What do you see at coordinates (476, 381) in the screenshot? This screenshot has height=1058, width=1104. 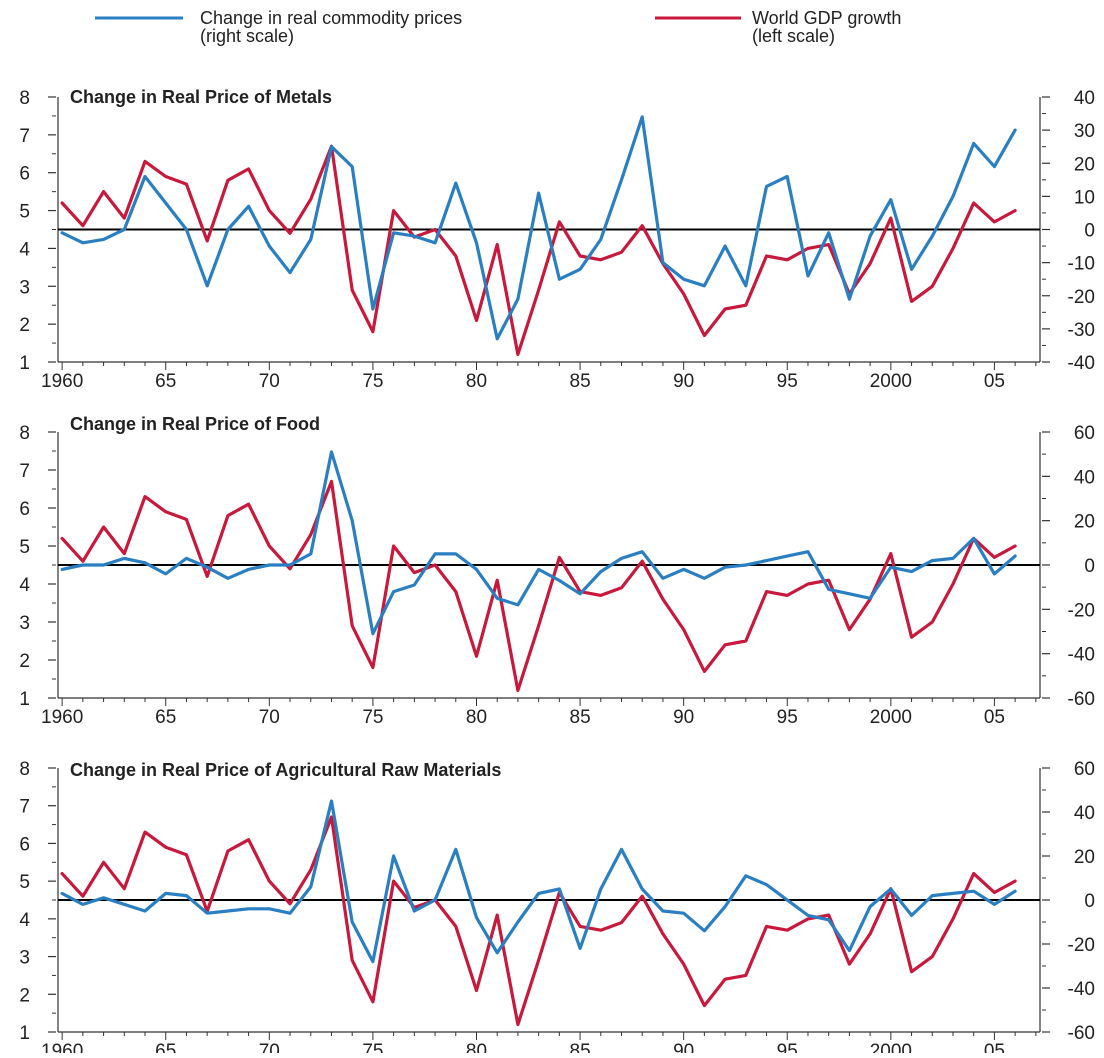 I see `x-tick-label-metals: 80` at bounding box center [476, 381].